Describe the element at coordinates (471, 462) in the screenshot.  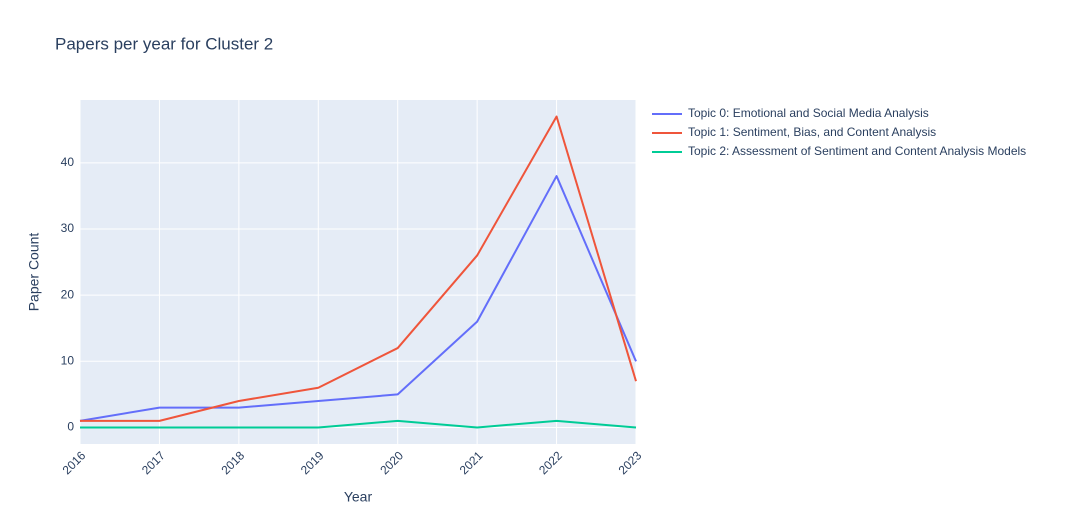
I see `x-tick-label: 2021` at that location.